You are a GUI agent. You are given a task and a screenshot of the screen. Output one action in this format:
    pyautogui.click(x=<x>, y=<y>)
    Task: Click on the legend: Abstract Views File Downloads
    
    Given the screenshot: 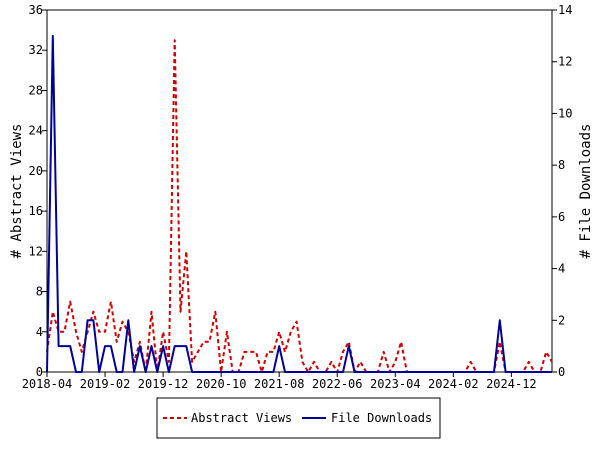 What is the action you would take?
    pyautogui.click(x=298, y=418)
    